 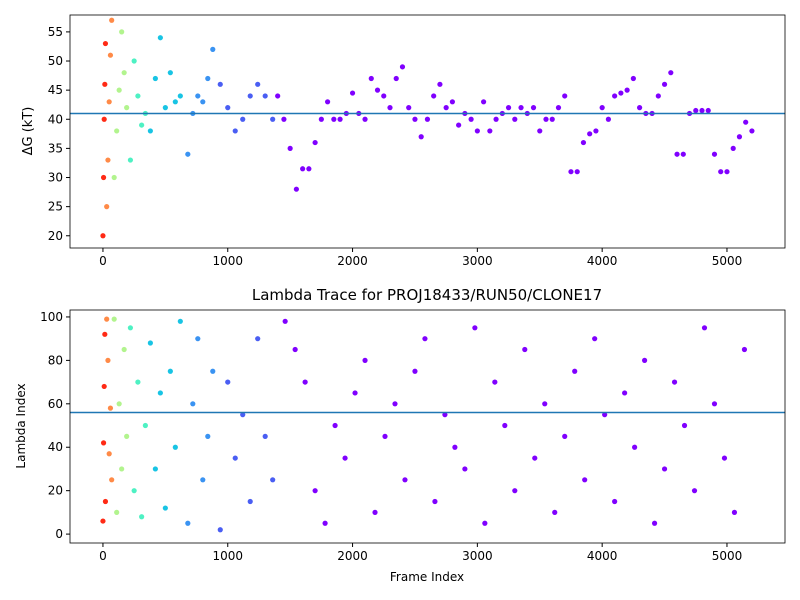 I want to click on y-tick-label: 30, so click(x=55, y=178).